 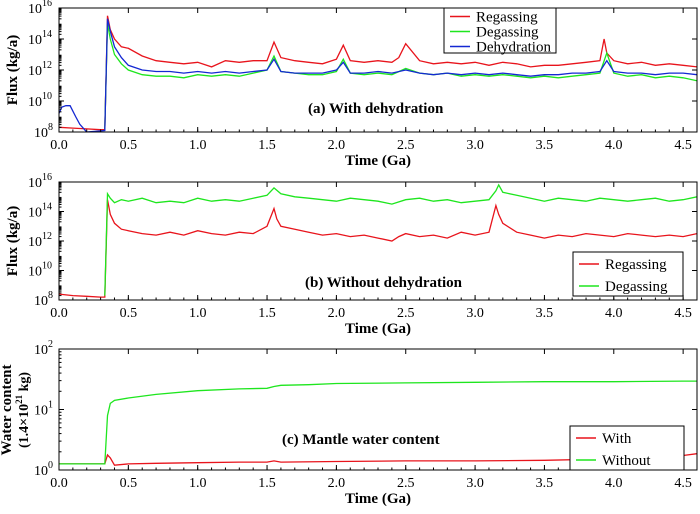 I want to click on y-axis-label: Water content, so click(x=7, y=410).